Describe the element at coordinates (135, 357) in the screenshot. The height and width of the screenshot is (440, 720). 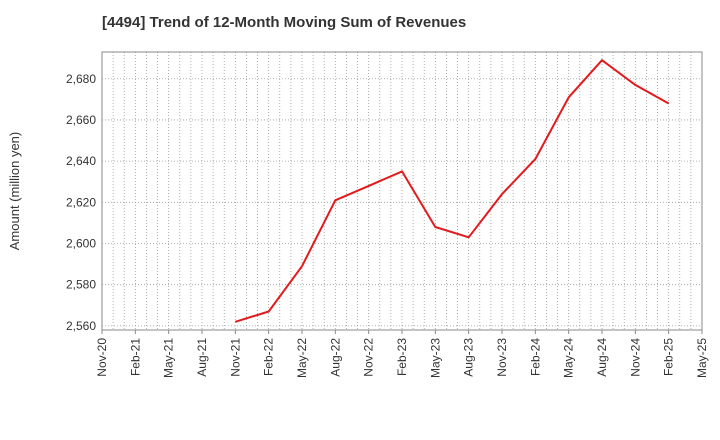
I see `x-tick-label: Feb-21` at that location.